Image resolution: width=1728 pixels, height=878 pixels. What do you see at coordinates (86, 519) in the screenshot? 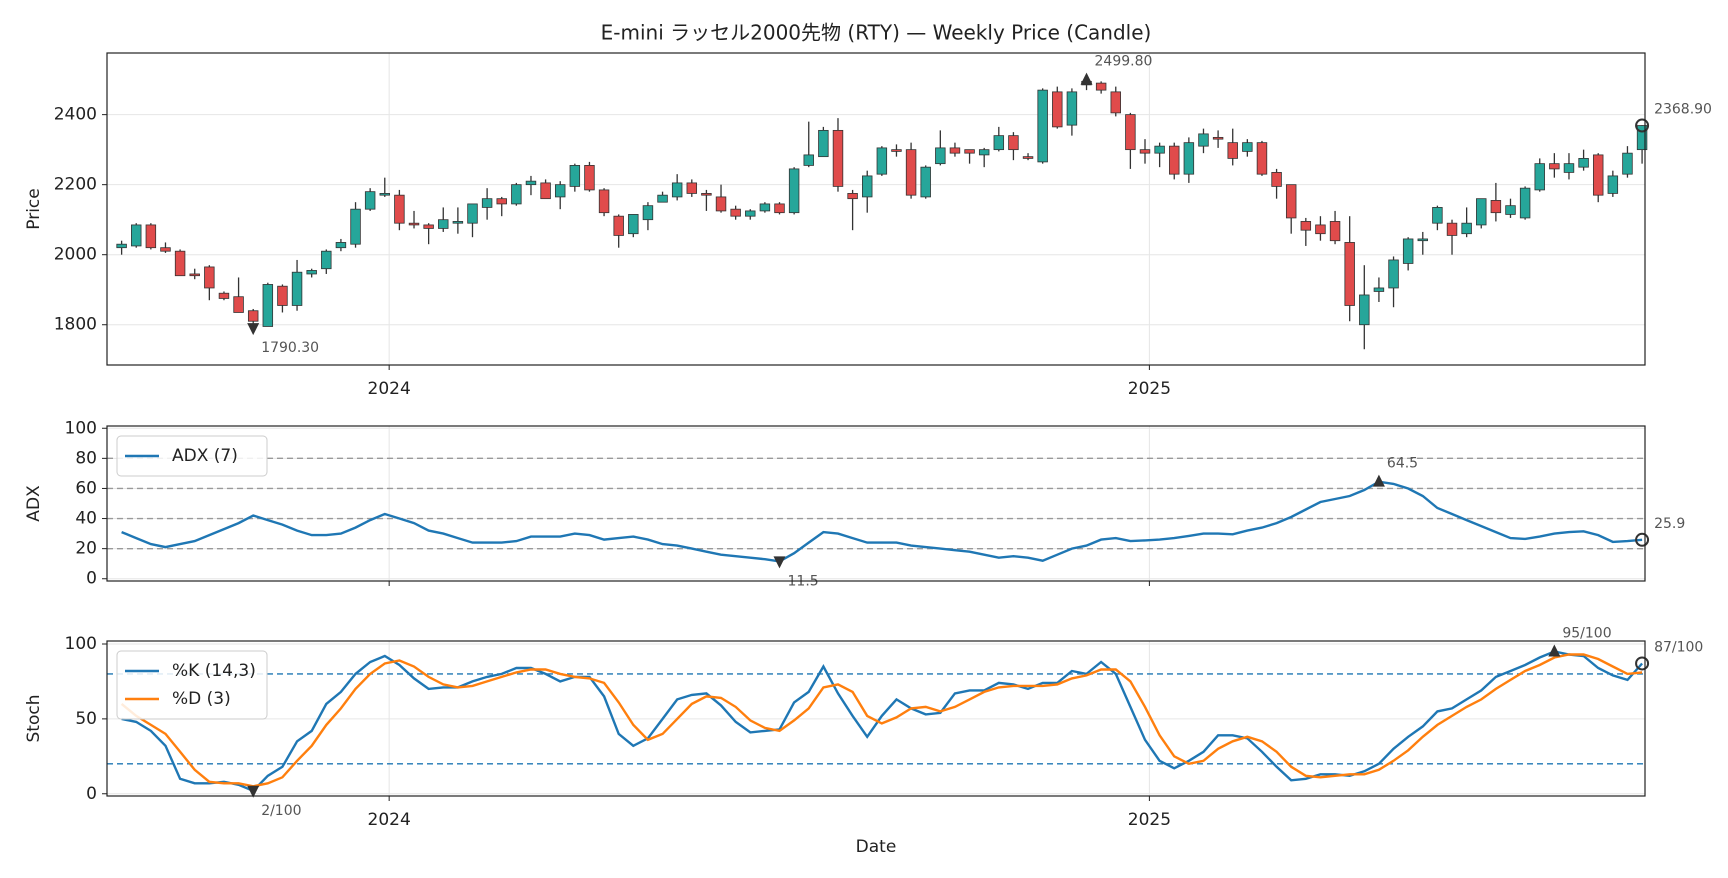
I see `y-tick-label: 40` at bounding box center [86, 519].